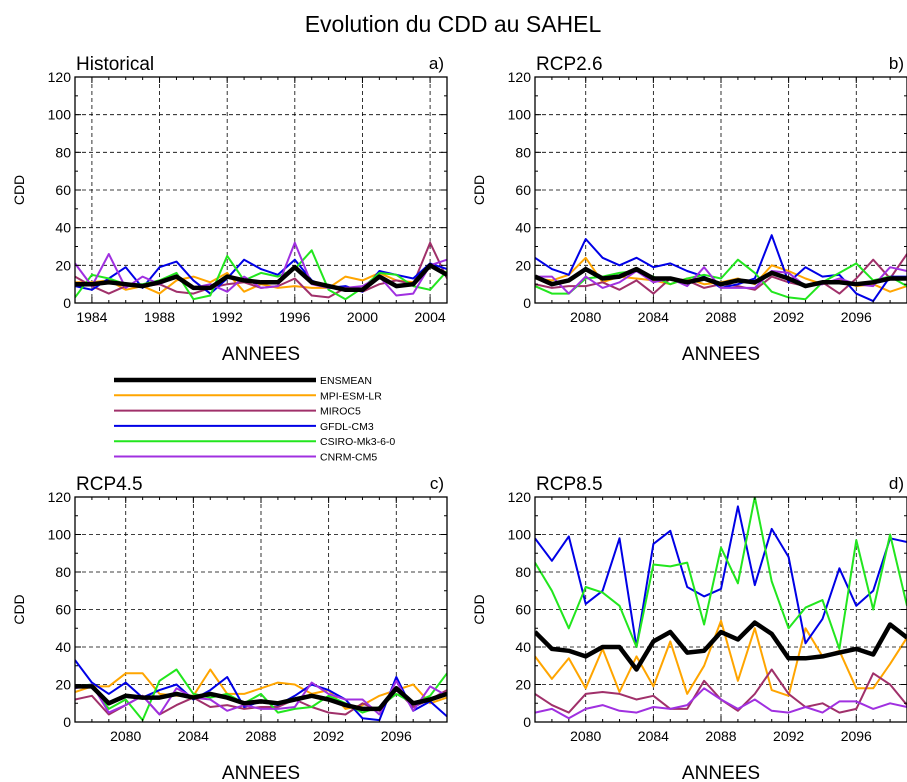 This screenshot has width=907, height=782. I want to click on figure-title: Evolution du CDD au SAHEL, so click(453, 24).